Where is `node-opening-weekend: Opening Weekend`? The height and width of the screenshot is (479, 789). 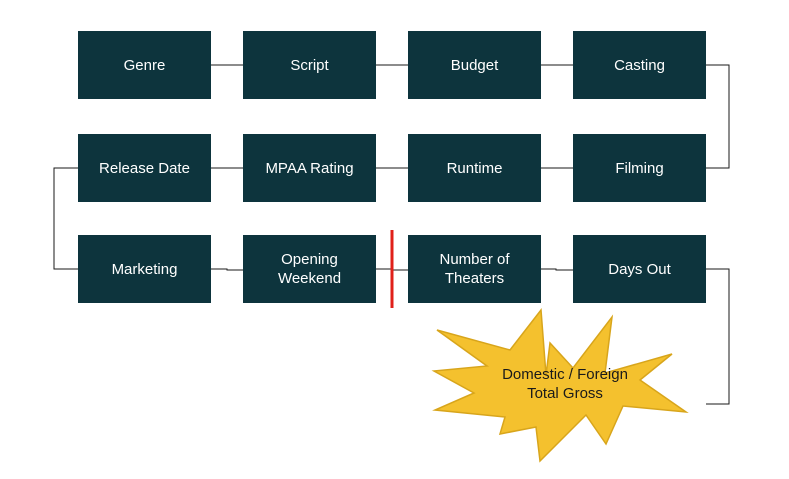
node-opening-weekend: Opening Weekend is located at coordinates (309, 269).